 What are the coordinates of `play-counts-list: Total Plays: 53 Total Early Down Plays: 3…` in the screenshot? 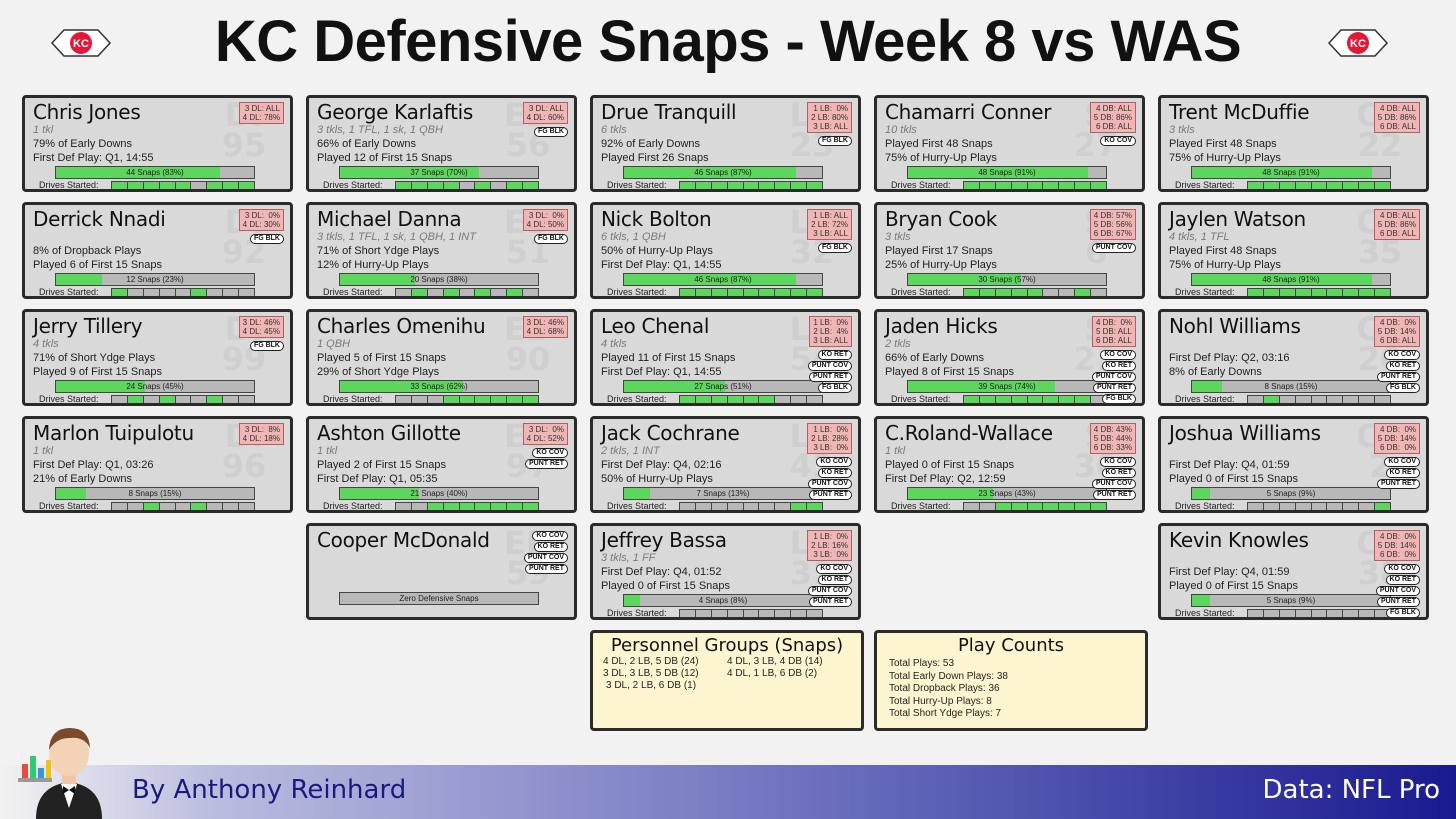 It's located at (1011, 689).